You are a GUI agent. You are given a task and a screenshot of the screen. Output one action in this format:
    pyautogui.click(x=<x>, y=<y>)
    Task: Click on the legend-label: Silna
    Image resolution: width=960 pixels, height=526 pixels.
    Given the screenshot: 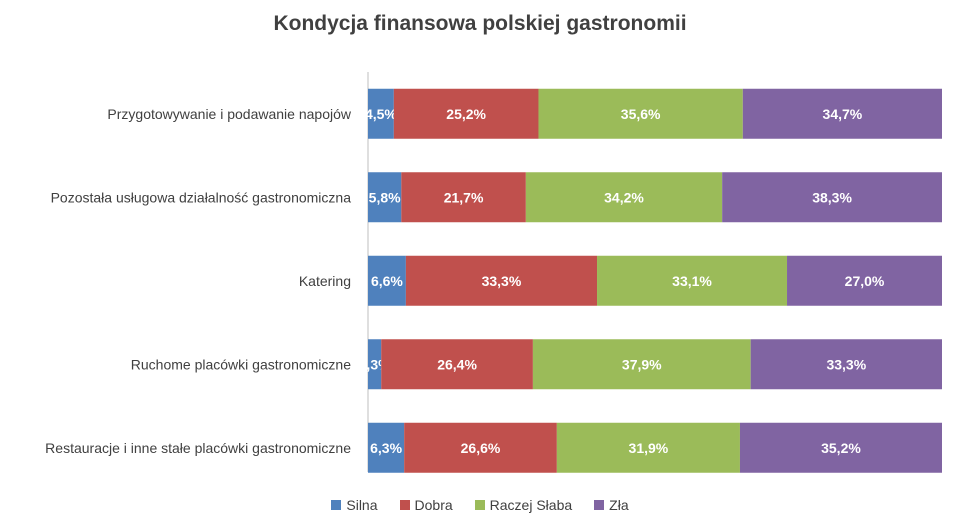 What is the action you would take?
    pyautogui.click(x=362, y=505)
    